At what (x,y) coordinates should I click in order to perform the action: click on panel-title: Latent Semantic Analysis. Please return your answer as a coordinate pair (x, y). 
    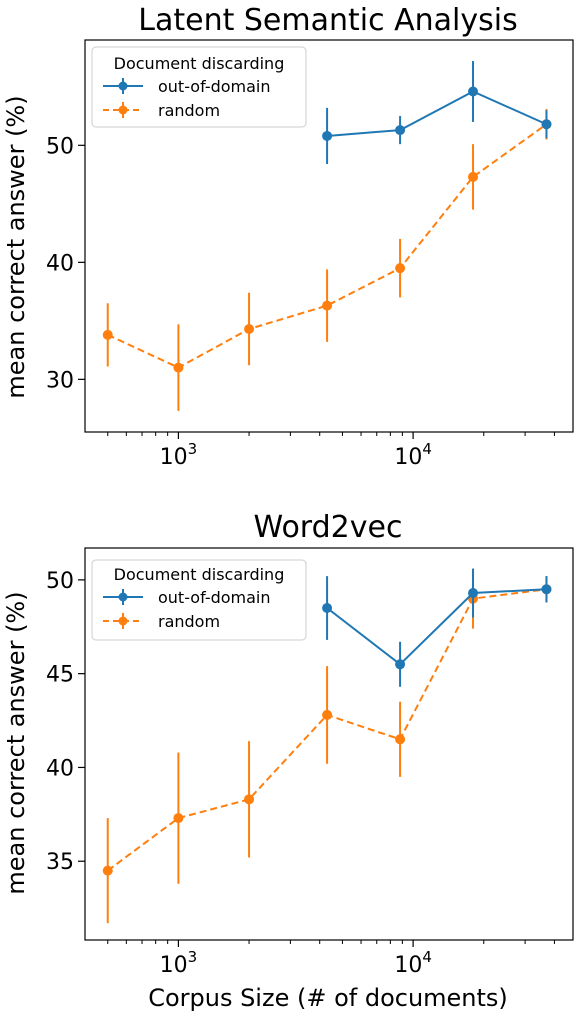
    Looking at the image, I should click on (327, 20).